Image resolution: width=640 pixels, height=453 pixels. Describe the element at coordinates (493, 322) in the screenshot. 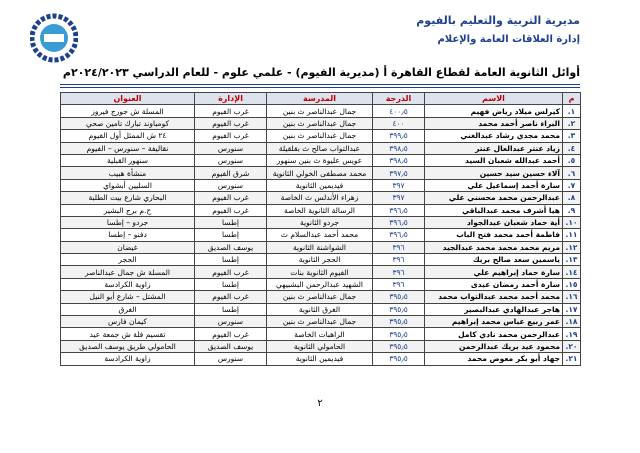

I see `table-cell: عمر ربيع عباس محمد إبراهيم` at that location.